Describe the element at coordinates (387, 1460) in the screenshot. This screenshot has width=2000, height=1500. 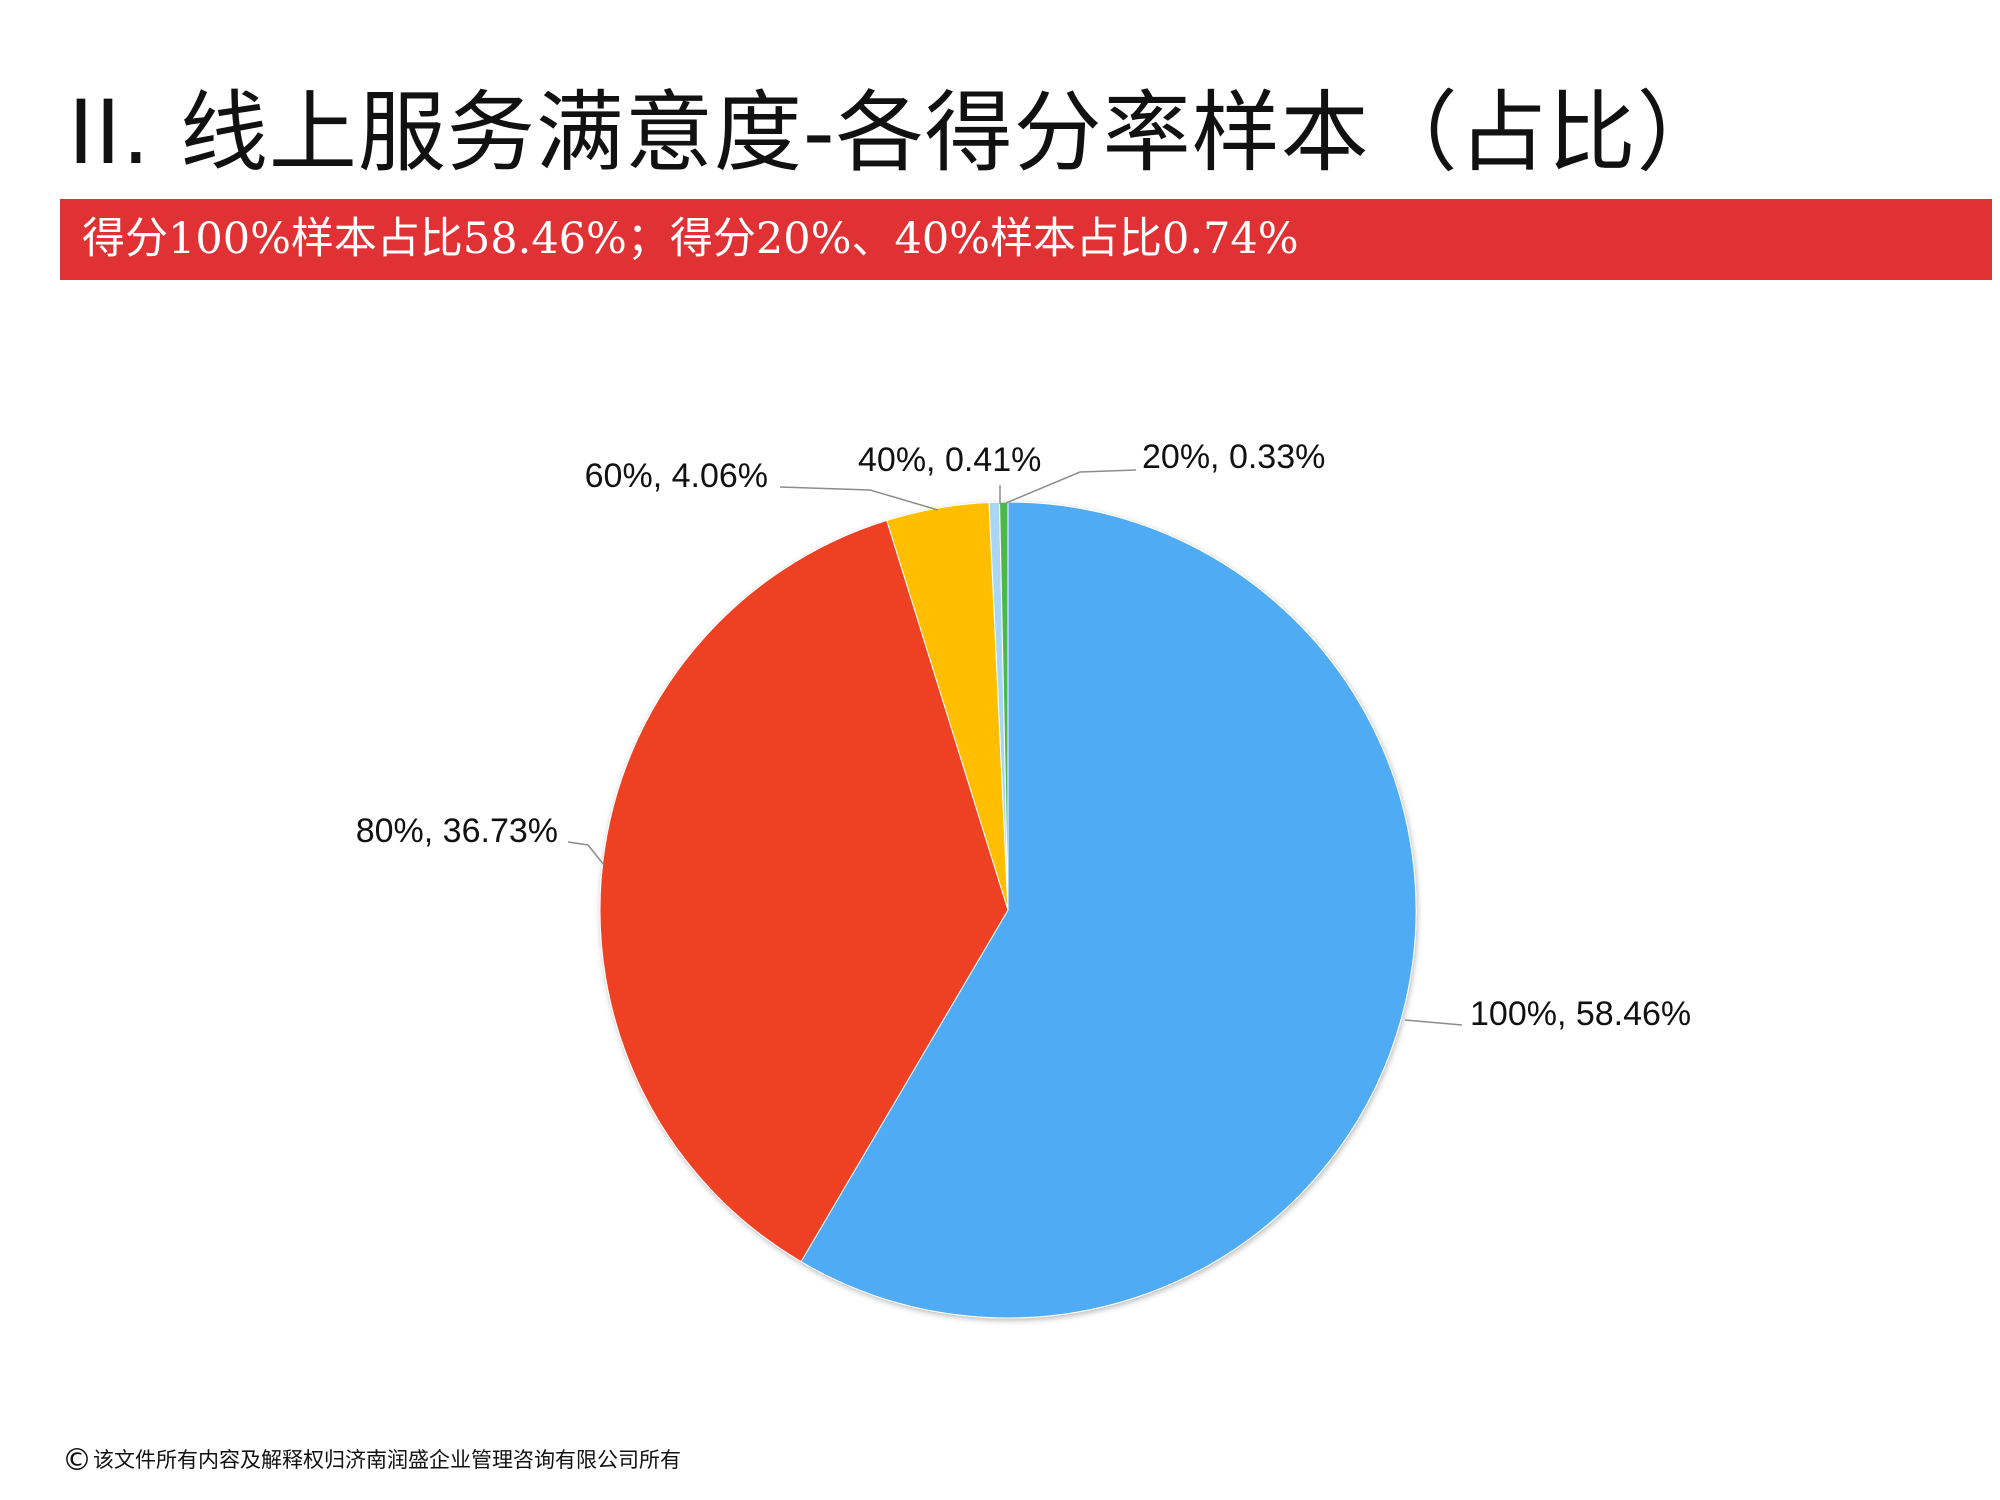
I see `copyright-text: 该文件所有内容及解释权归济南润盛企业管理咨询有限公司所有` at that location.